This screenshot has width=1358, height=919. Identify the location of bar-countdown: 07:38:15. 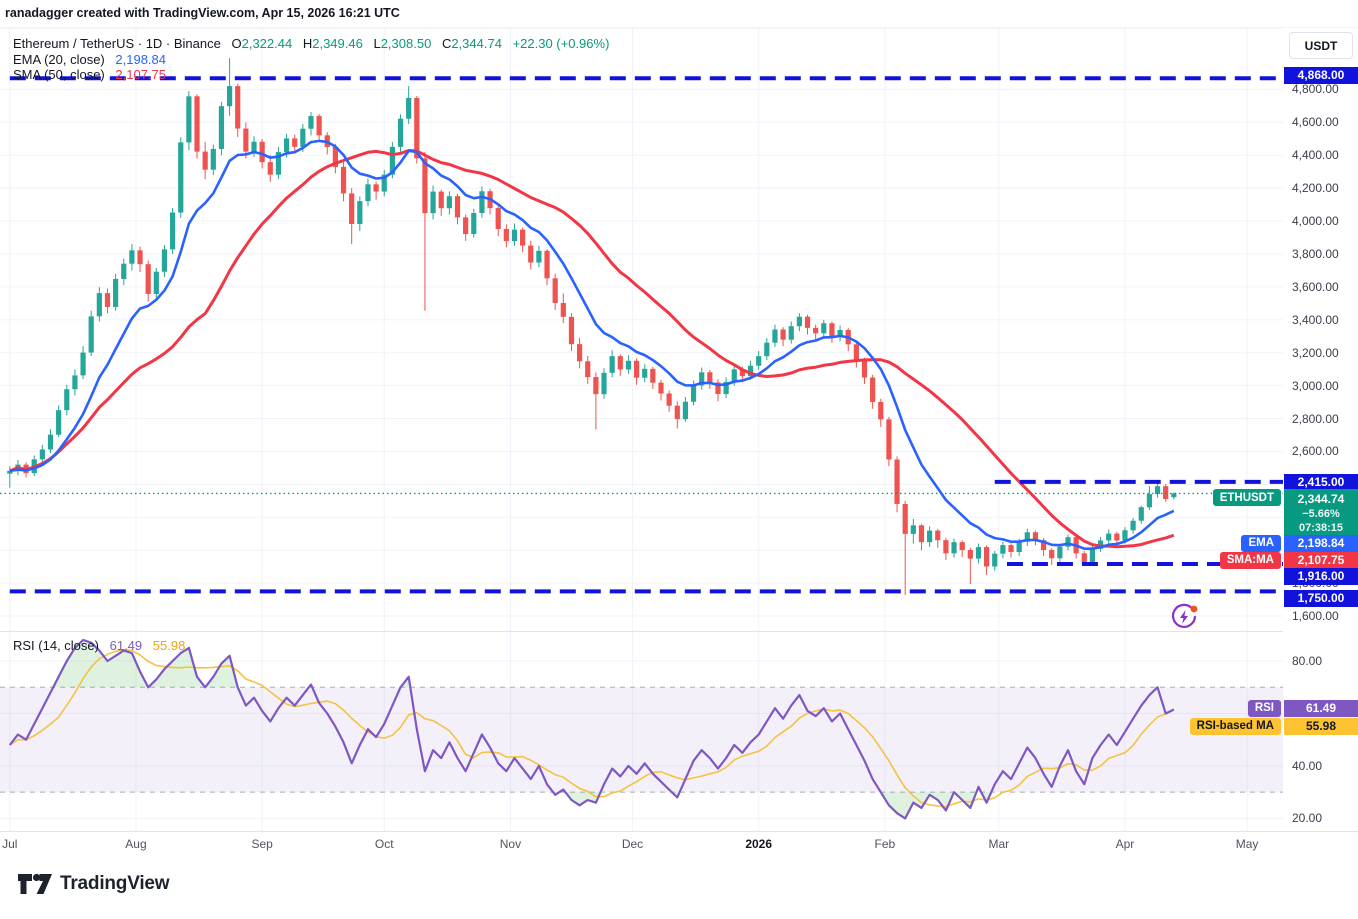
(1321, 528).